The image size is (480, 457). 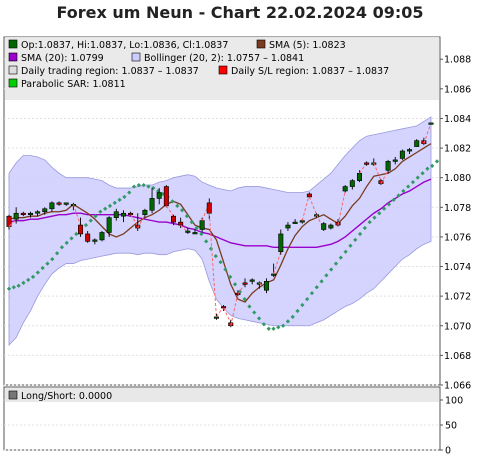 What do you see at coordinates (13, 83) in the screenshot?
I see `legend-psar-swatch` at bounding box center [13, 83].